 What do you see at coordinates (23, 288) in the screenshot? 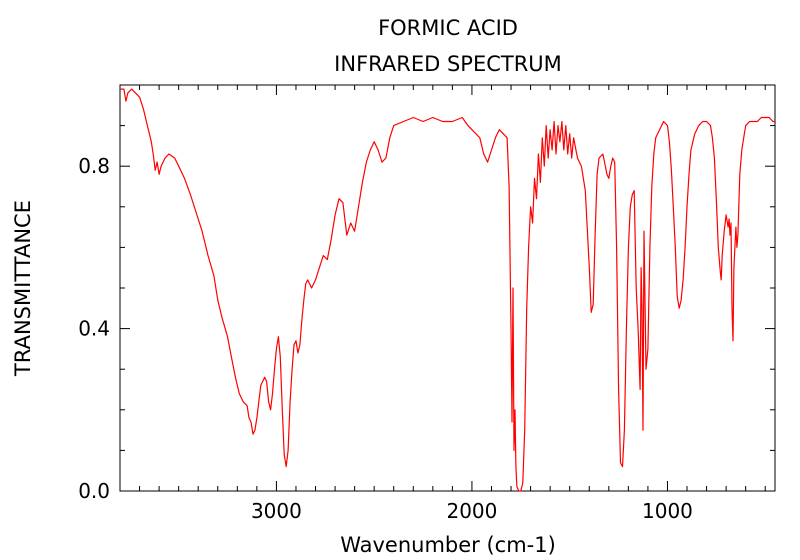
I see `y-axis-label: TRANSMITTANCE` at bounding box center [23, 288].